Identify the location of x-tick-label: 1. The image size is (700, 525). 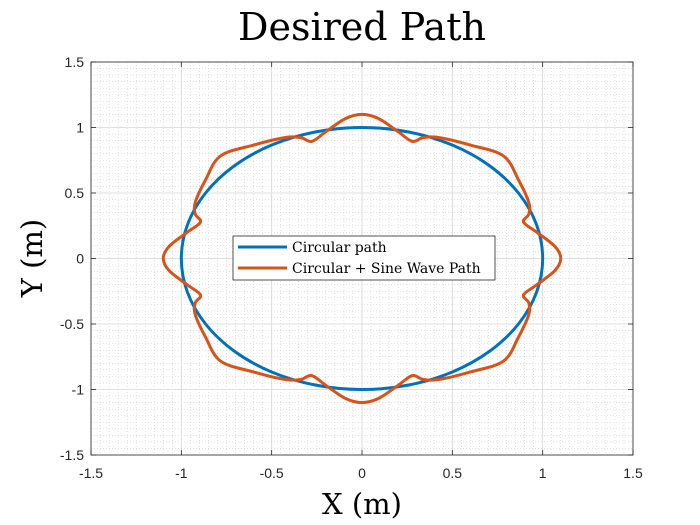
(543, 473).